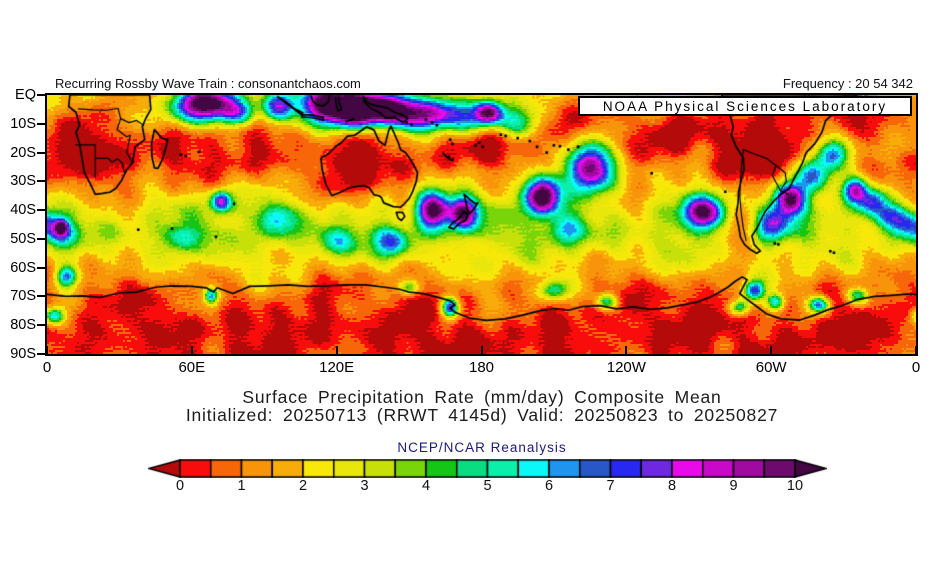  What do you see at coordinates (23, 354) in the screenshot?
I see `lat-tick-label: 90S` at bounding box center [23, 354].